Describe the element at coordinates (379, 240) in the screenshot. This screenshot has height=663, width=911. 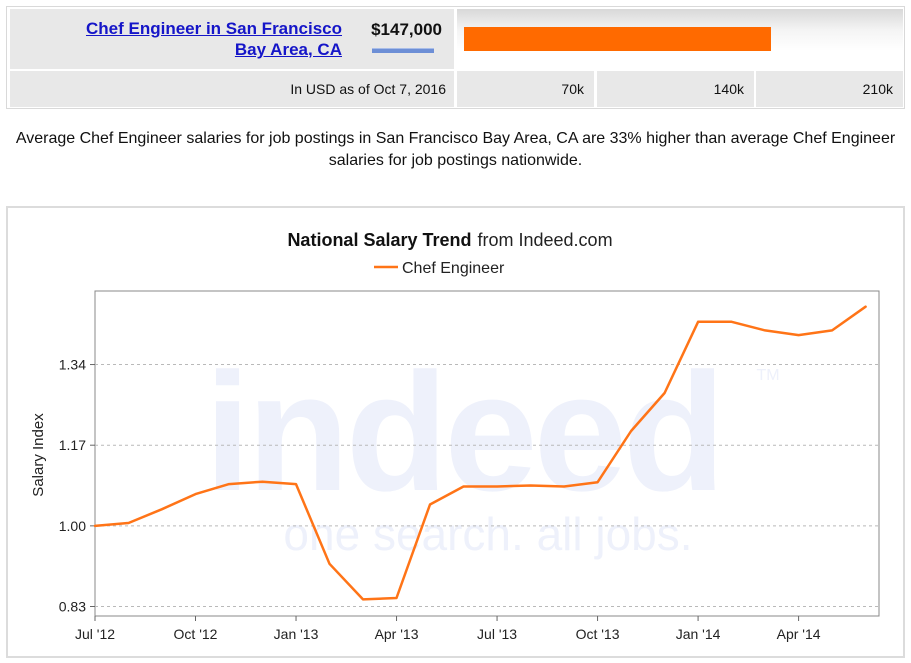
I see `chart-title-main: National Salary Trend` at that location.